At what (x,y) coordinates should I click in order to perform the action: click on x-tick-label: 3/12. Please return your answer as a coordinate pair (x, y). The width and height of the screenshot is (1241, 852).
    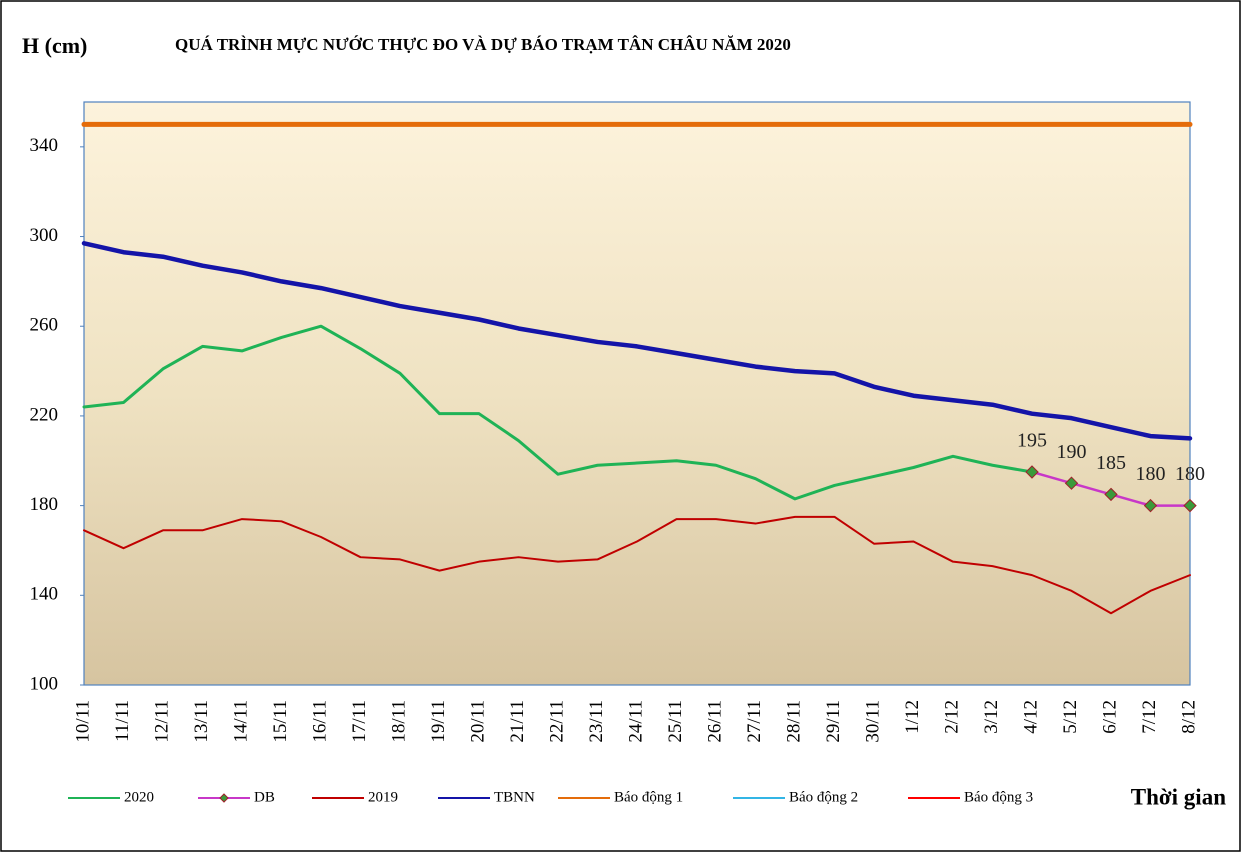
    Looking at the image, I should click on (991, 717).